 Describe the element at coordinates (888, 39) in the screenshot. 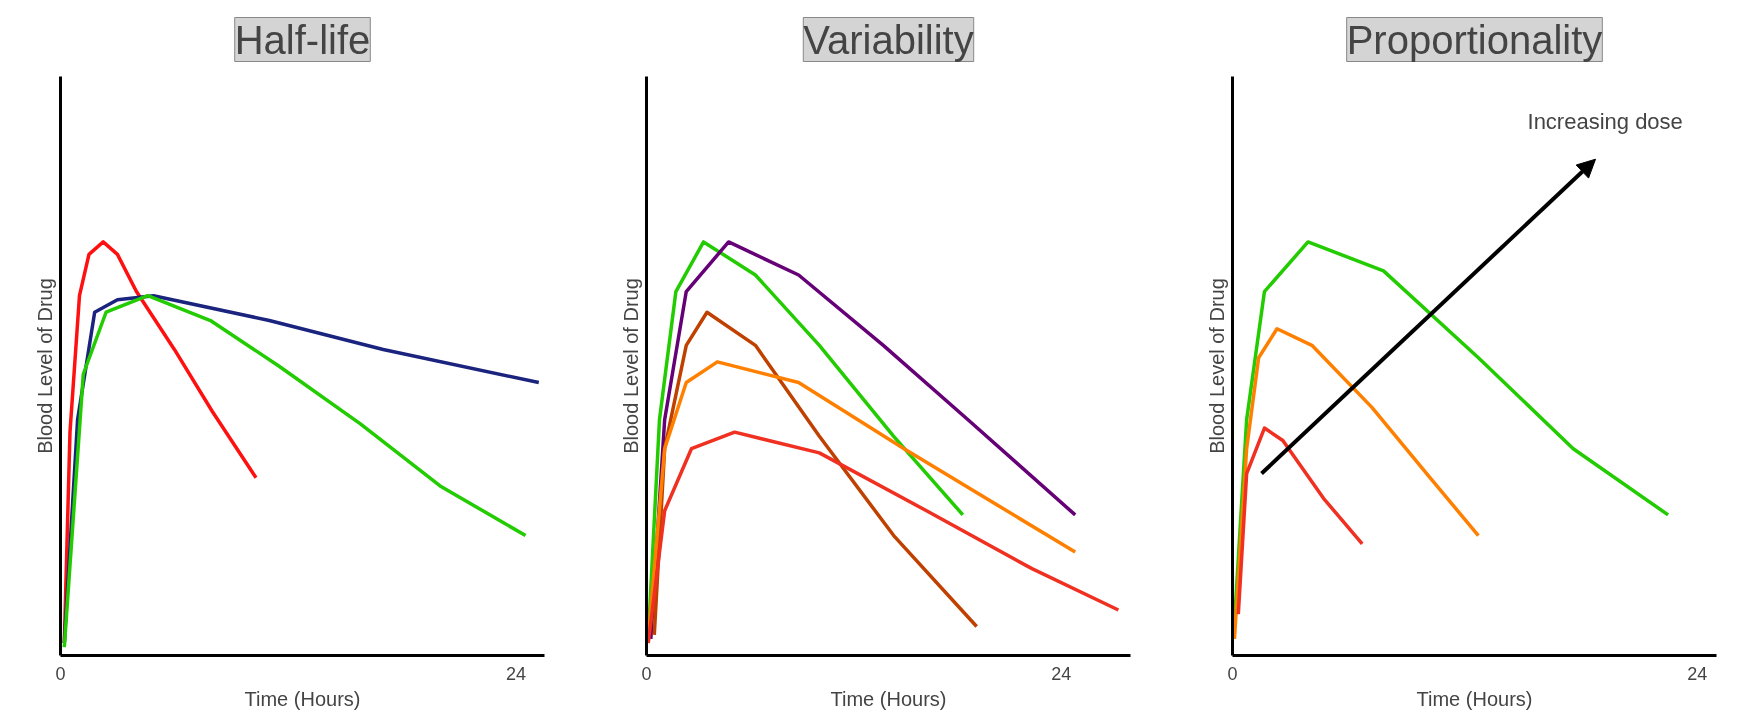

I see `chart-title: Variability` at that location.